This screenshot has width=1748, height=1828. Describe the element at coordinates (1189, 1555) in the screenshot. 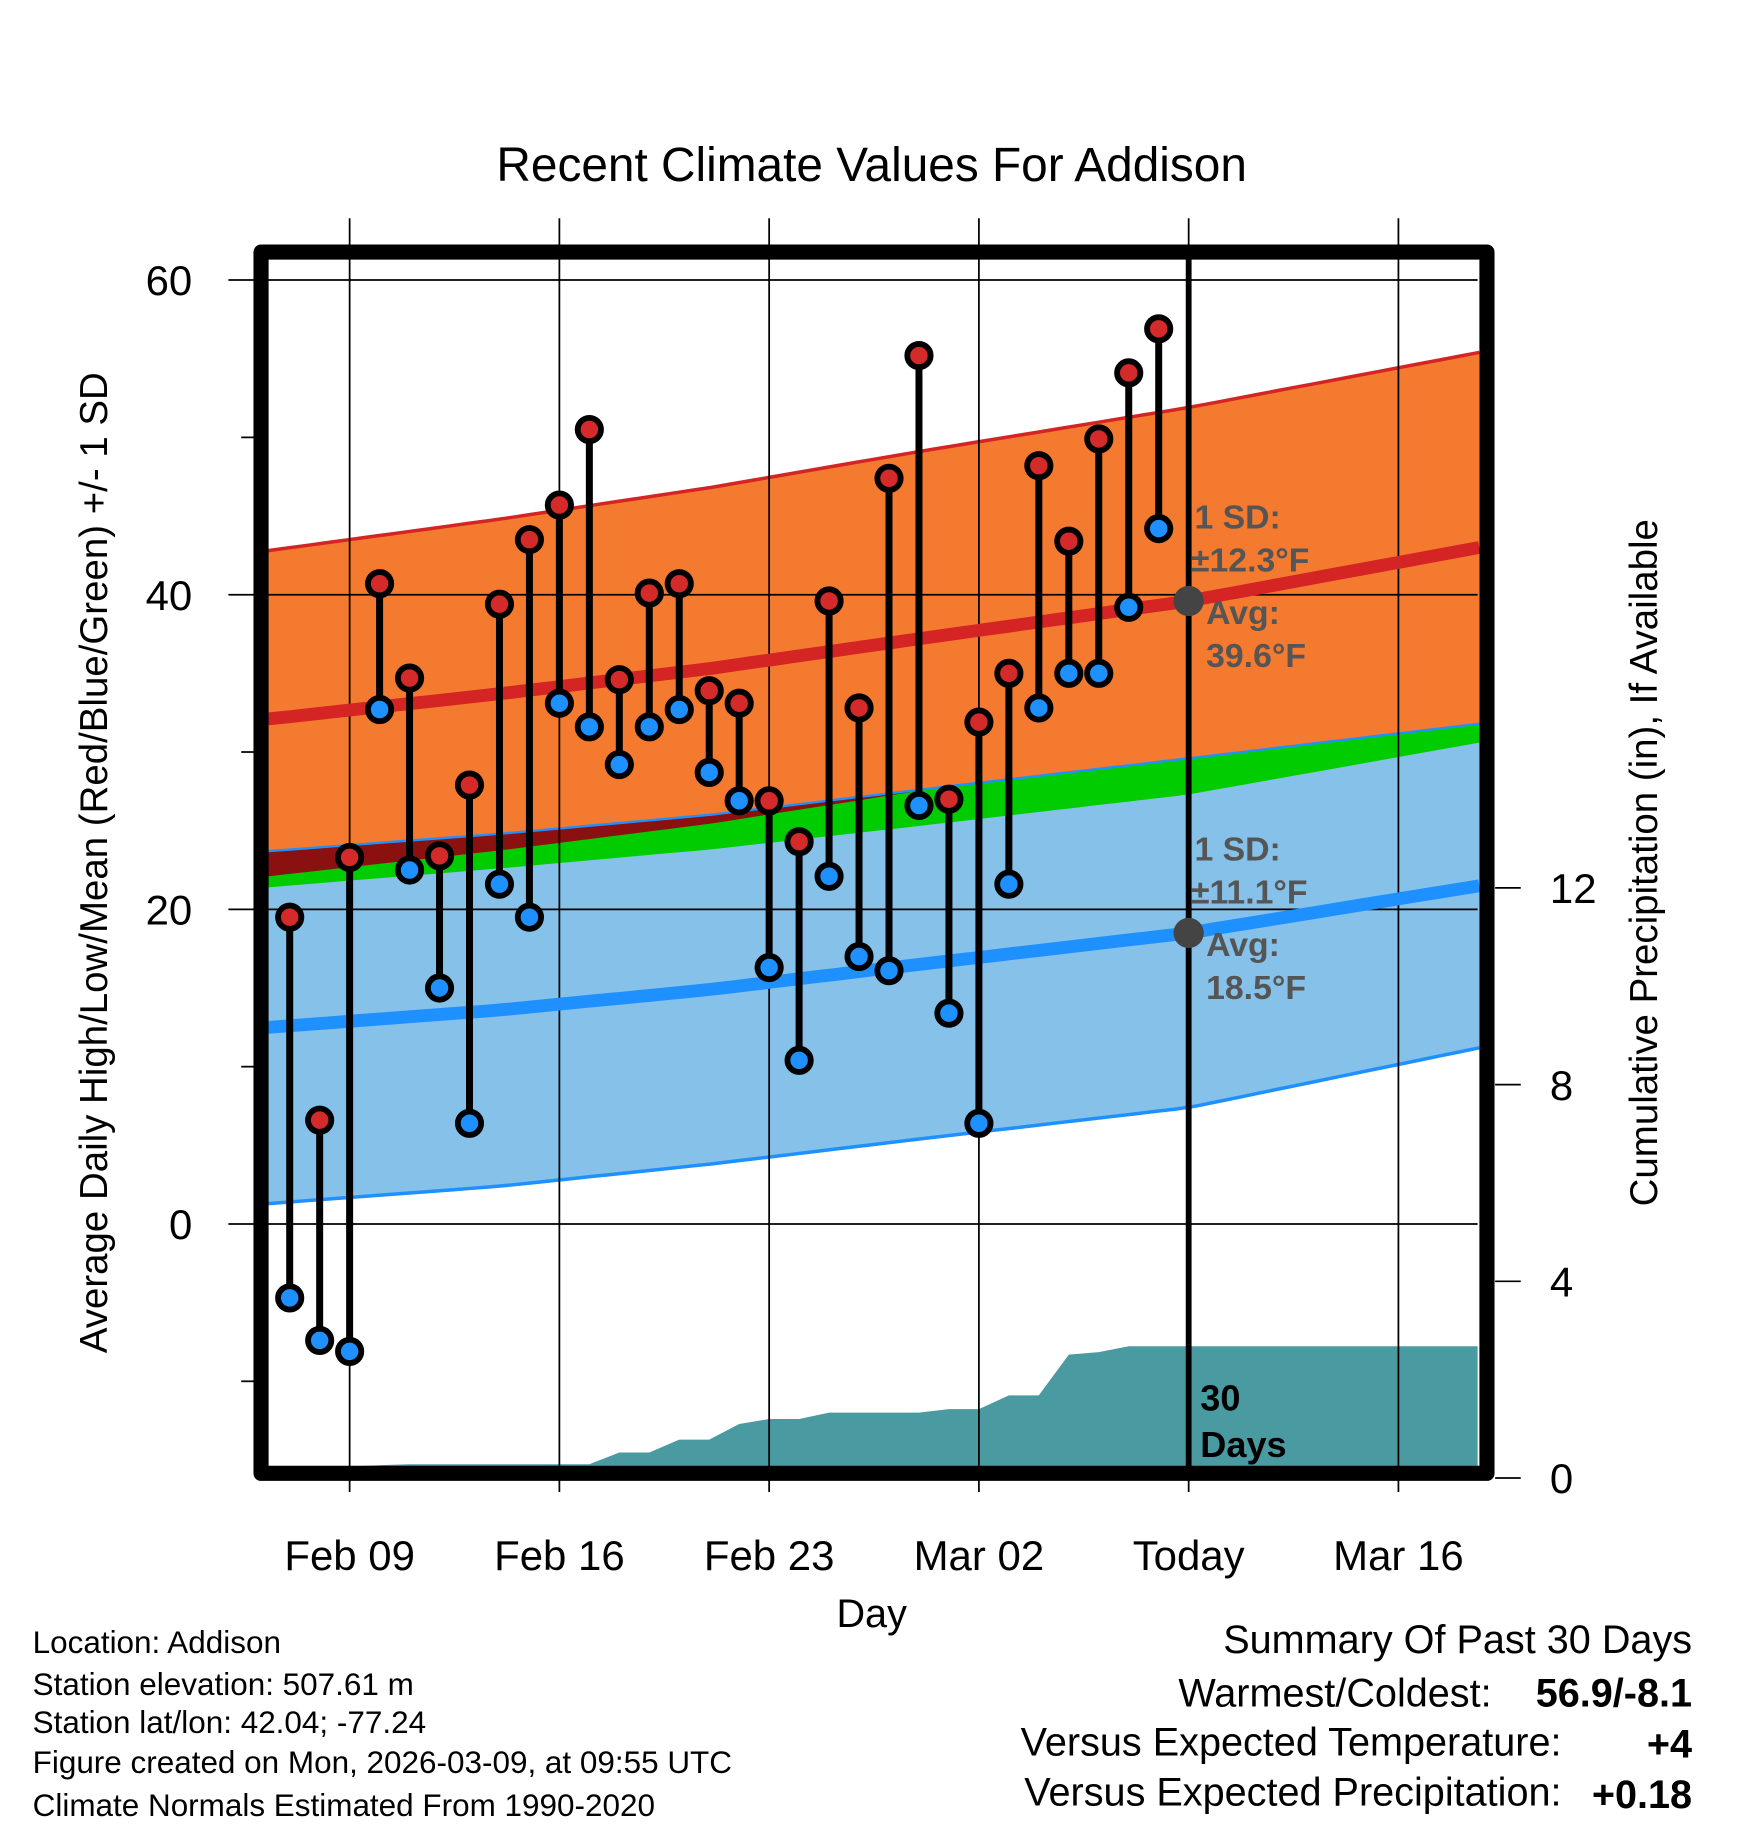

I see `x-tick-label: Today` at that location.